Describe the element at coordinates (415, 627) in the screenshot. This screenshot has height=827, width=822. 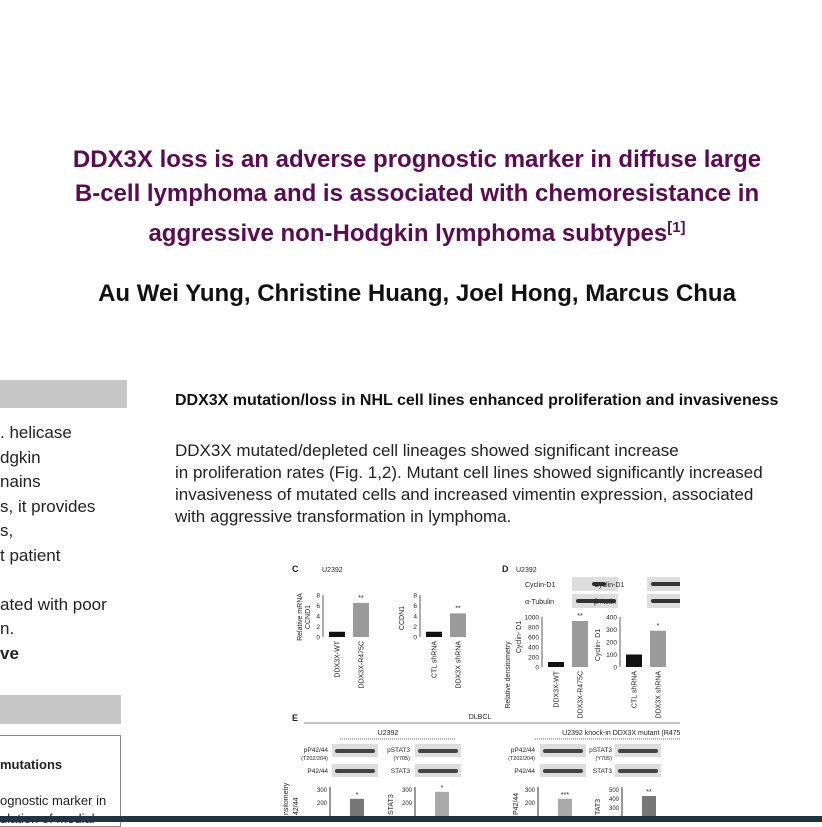
I see `chart-c2-tick: 2` at that location.